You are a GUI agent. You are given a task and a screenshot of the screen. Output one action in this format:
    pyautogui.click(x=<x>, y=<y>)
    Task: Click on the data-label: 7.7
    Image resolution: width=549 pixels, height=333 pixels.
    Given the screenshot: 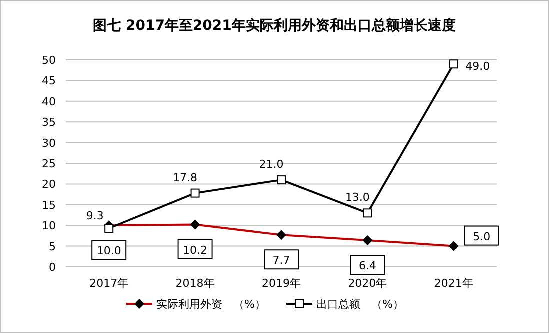 What is the action you would take?
    pyautogui.click(x=281, y=261)
    